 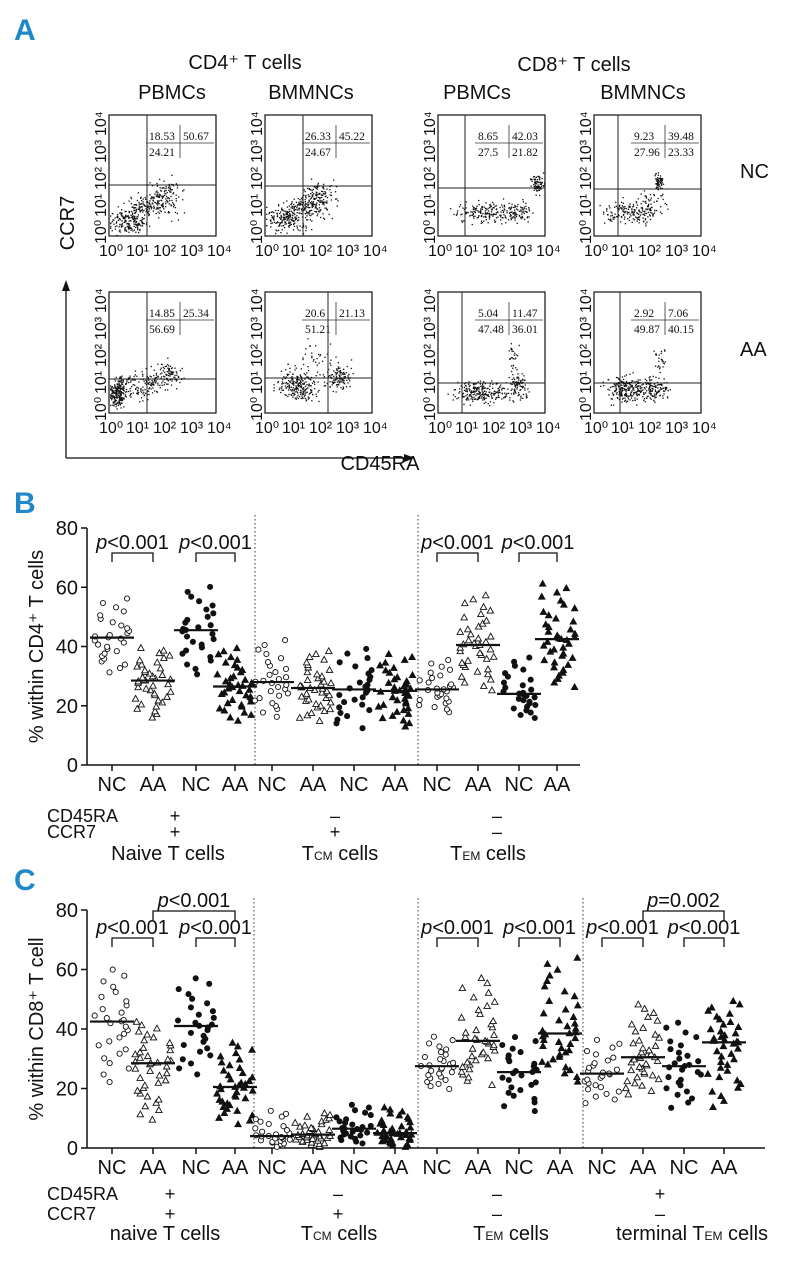 I want to click on x-tick-label: 10³, so click(x=192, y=251).